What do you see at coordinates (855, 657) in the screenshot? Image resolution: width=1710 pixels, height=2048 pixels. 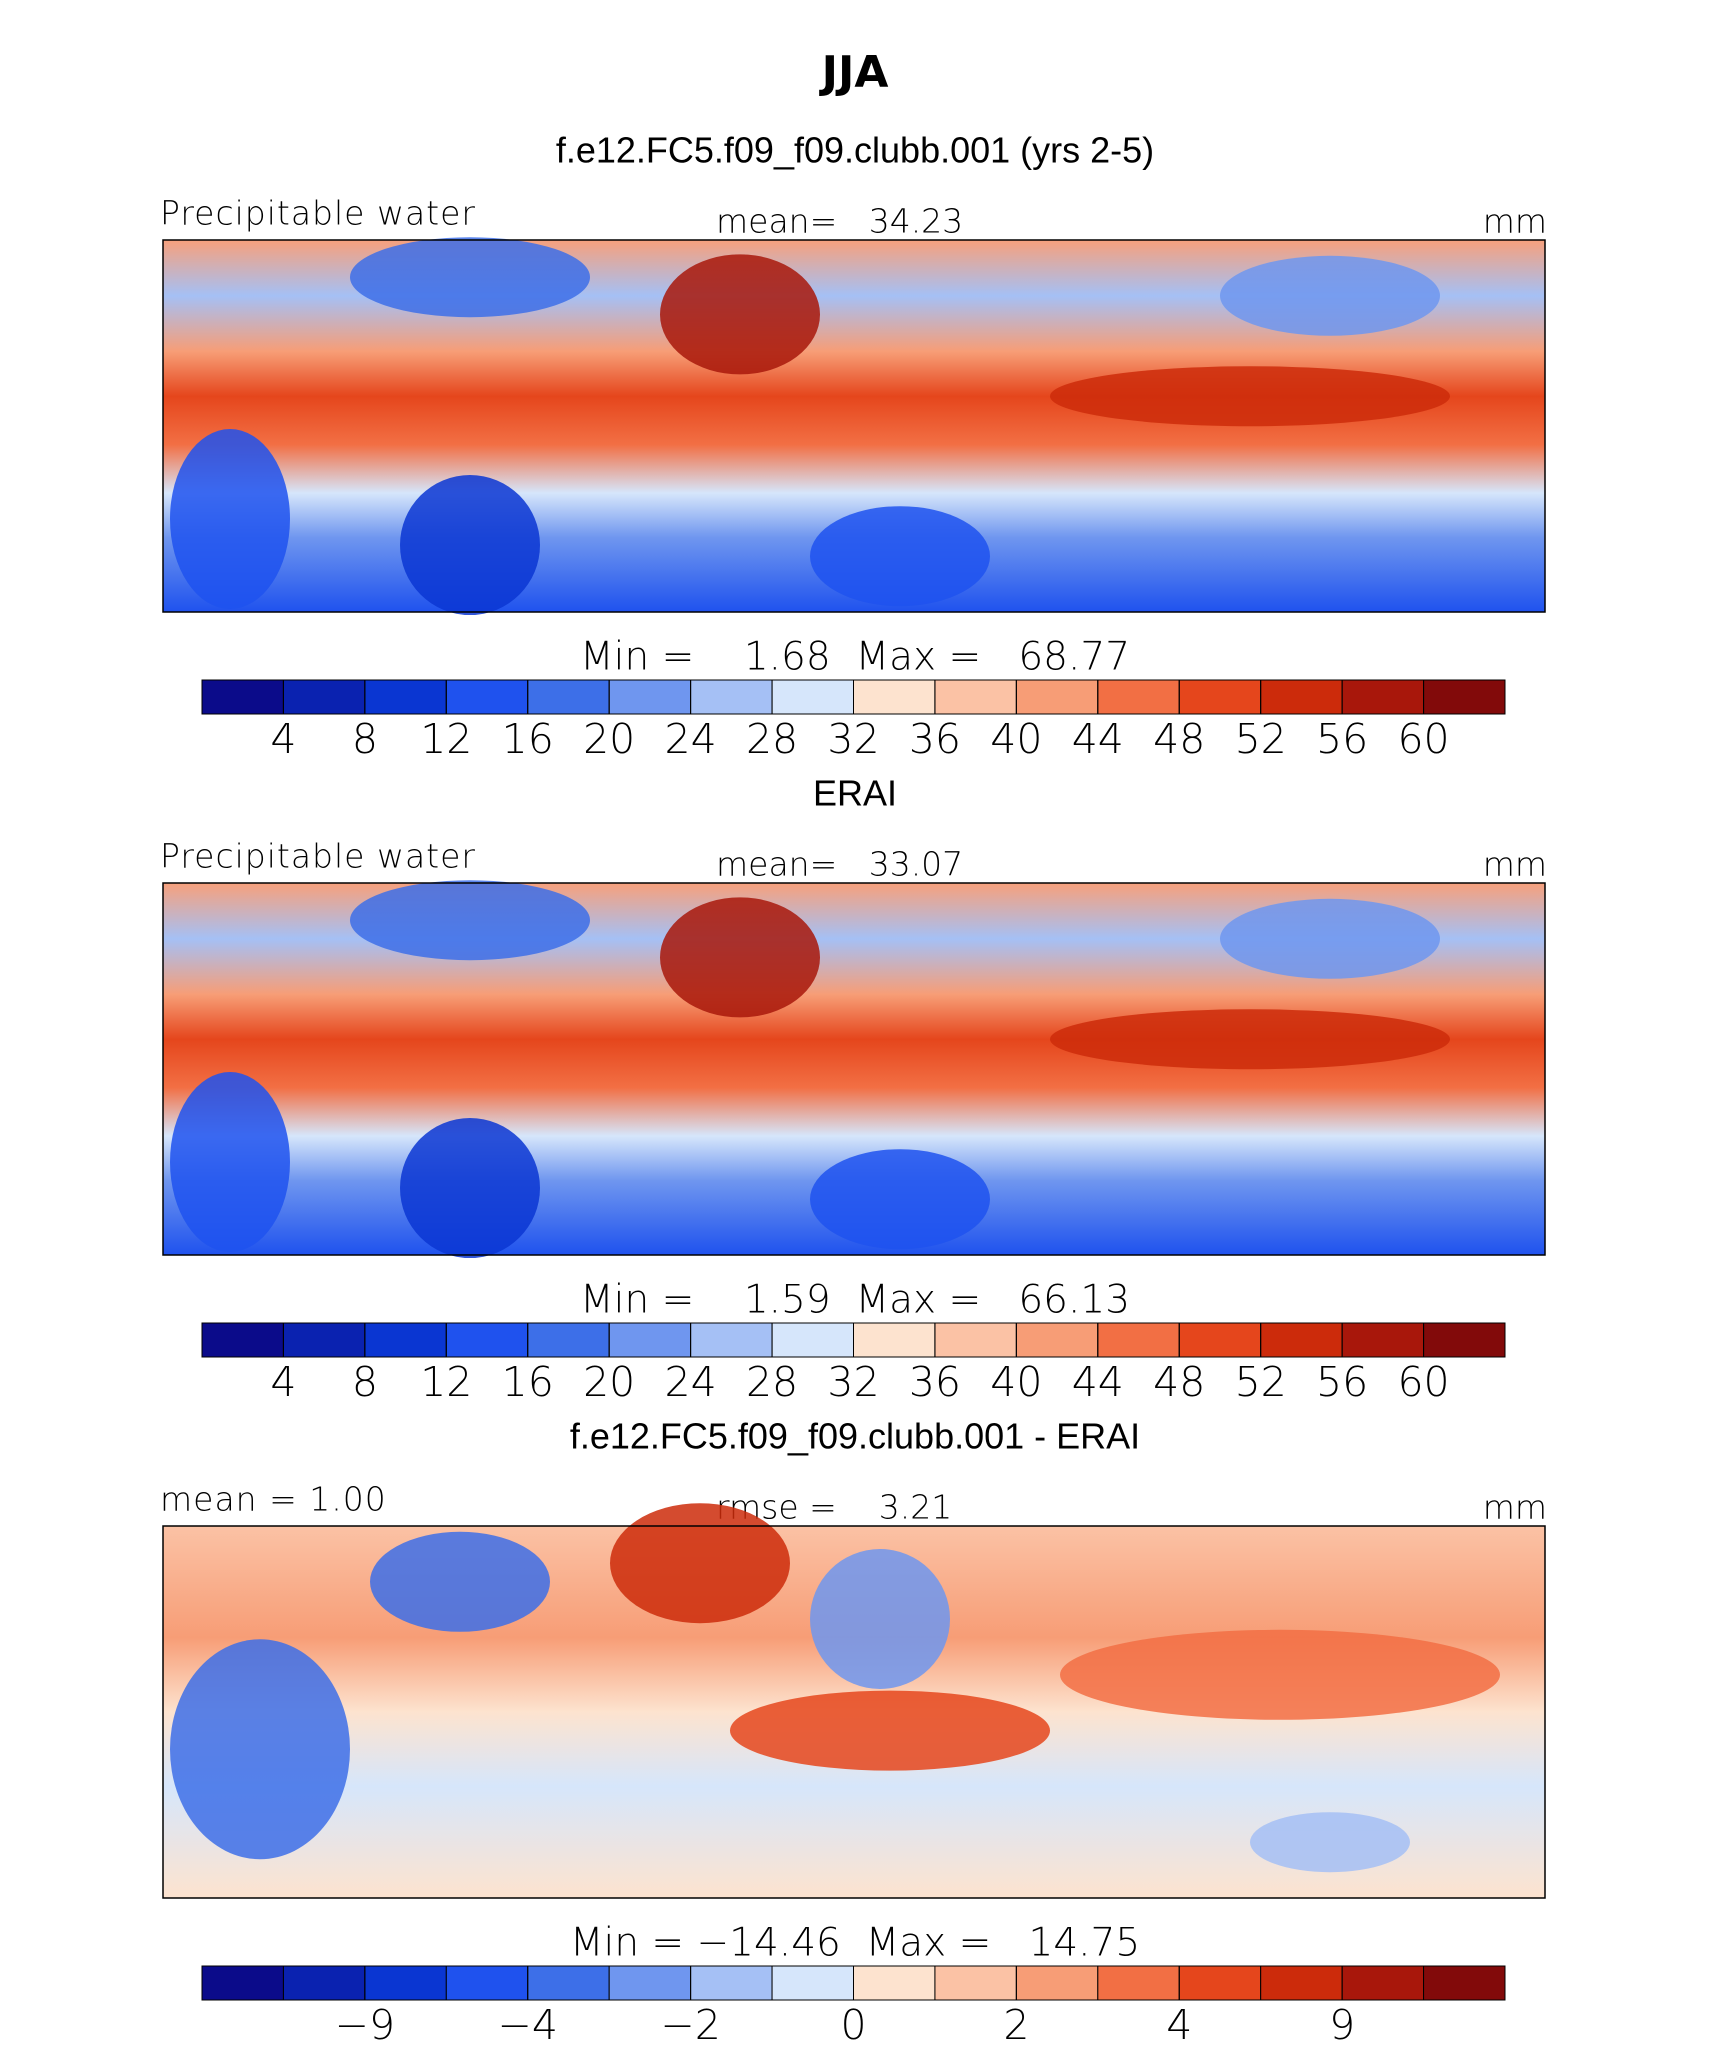 I see `min-max-label: Min = 1.68 Max = 68.77` at bounding box center [855, 657].